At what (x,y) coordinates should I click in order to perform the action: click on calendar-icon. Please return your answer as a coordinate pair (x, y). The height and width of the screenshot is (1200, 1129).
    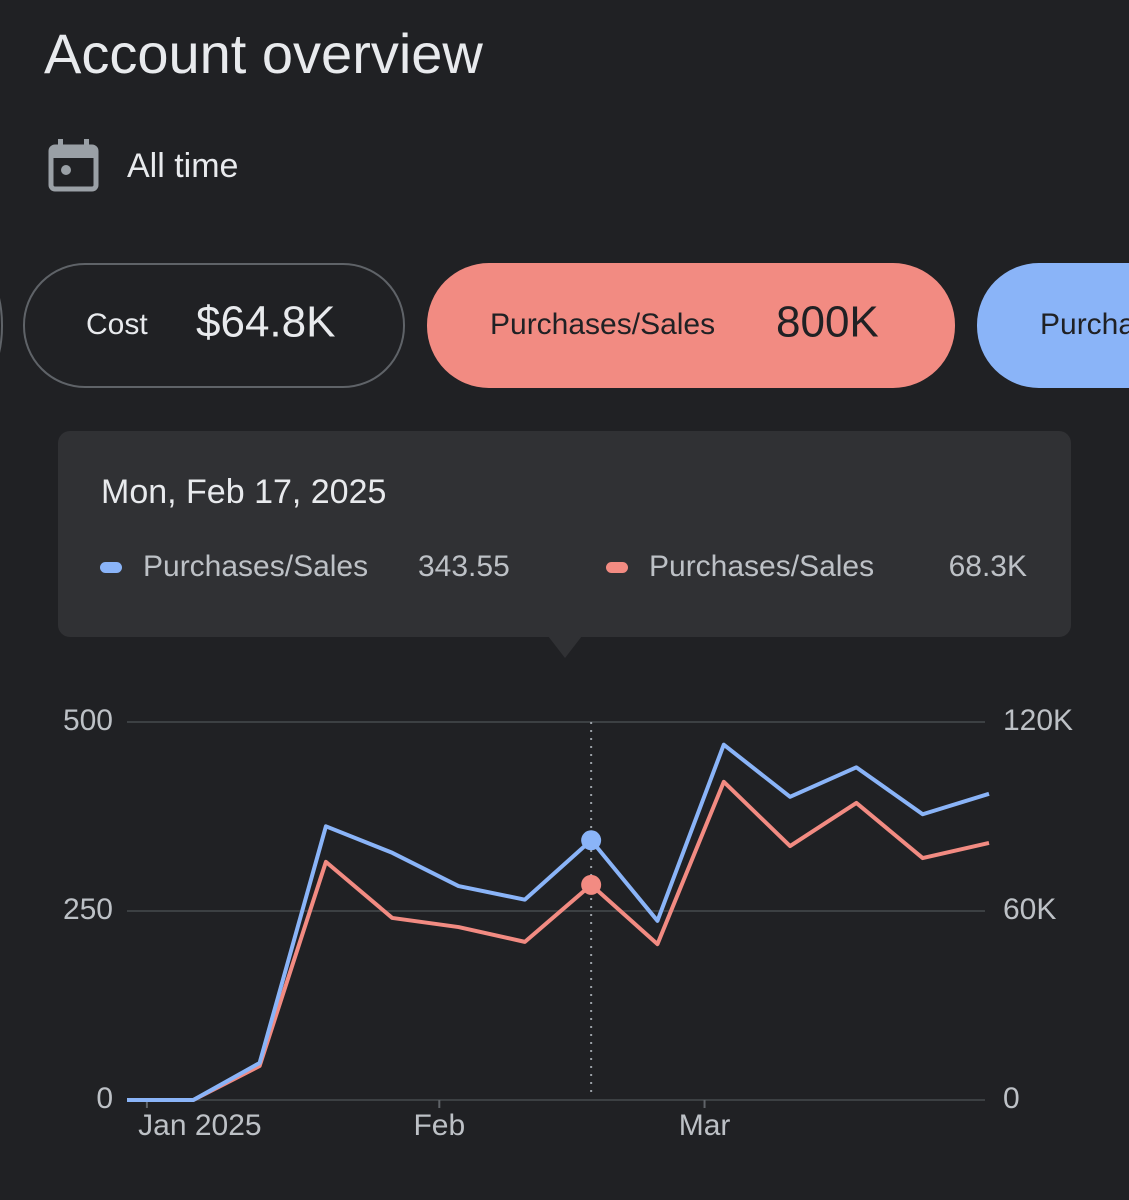
    Looking at the image, I should click on (73, 165).